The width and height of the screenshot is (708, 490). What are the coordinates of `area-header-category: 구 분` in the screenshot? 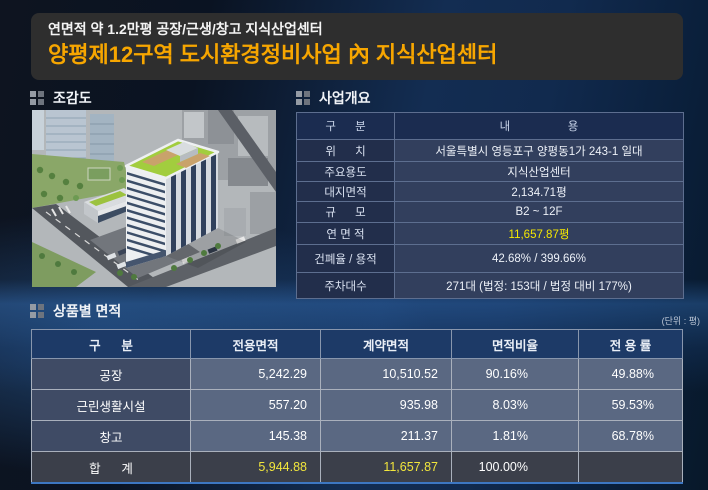 It's located at (111, 344).